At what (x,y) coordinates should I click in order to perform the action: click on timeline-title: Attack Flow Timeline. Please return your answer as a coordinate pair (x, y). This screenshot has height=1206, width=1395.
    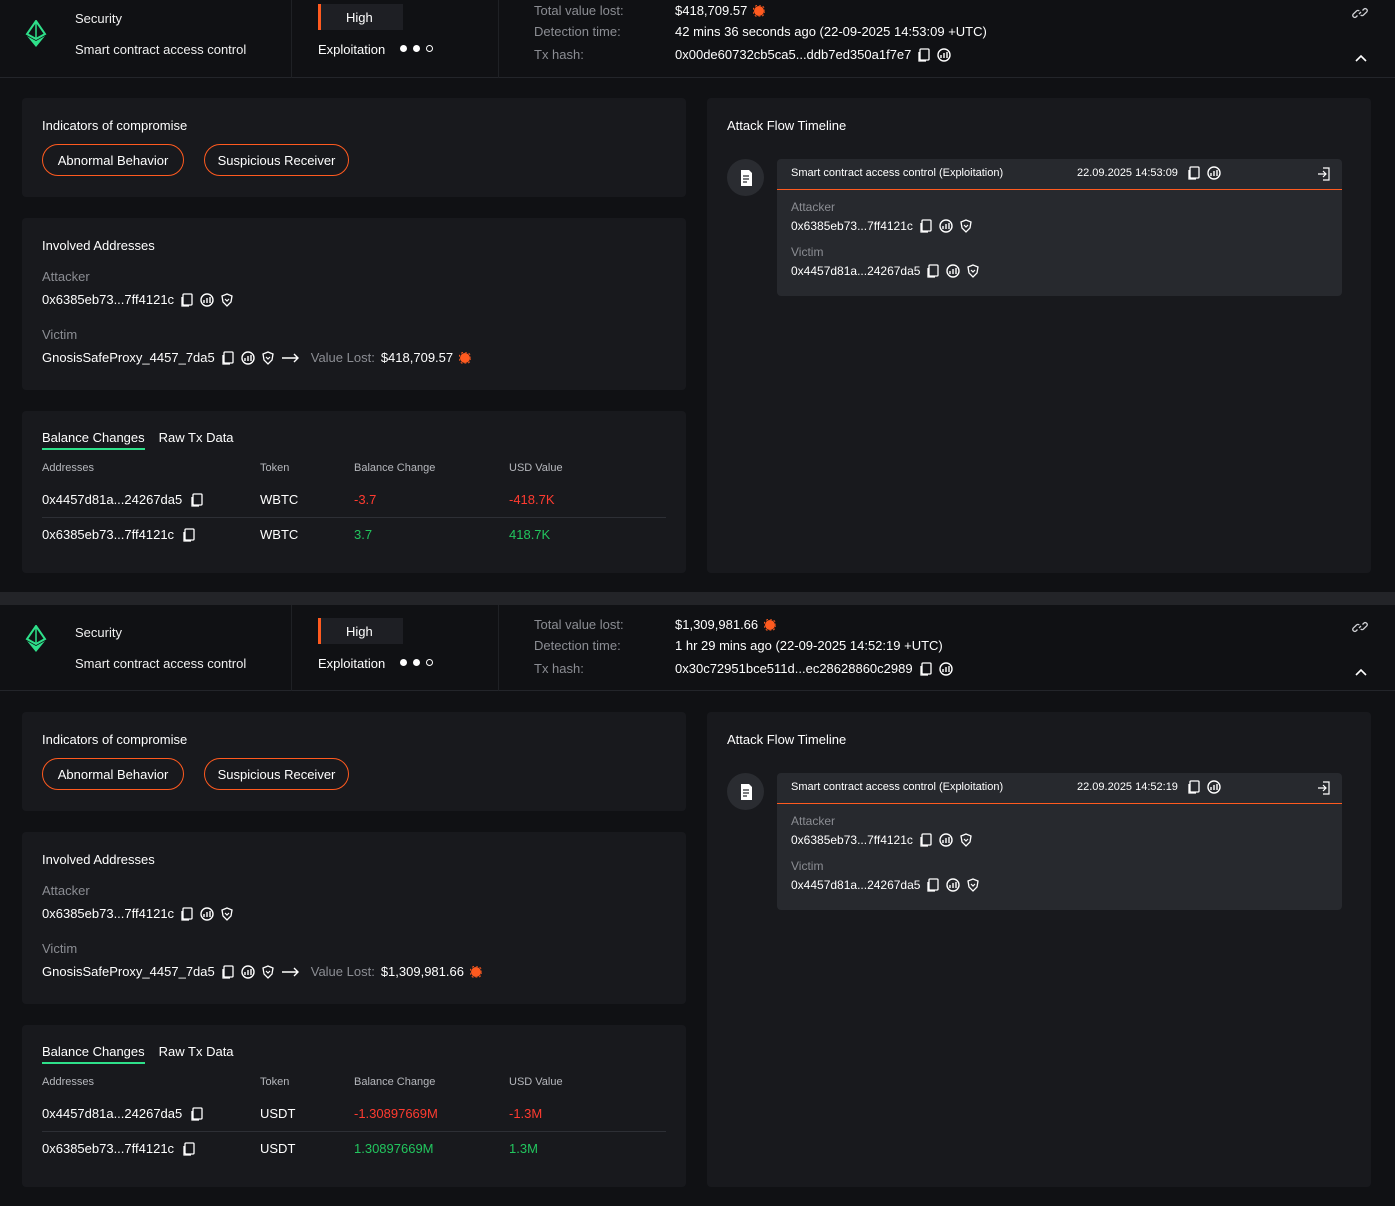
    Looking at the image, I should click on (787, 739).